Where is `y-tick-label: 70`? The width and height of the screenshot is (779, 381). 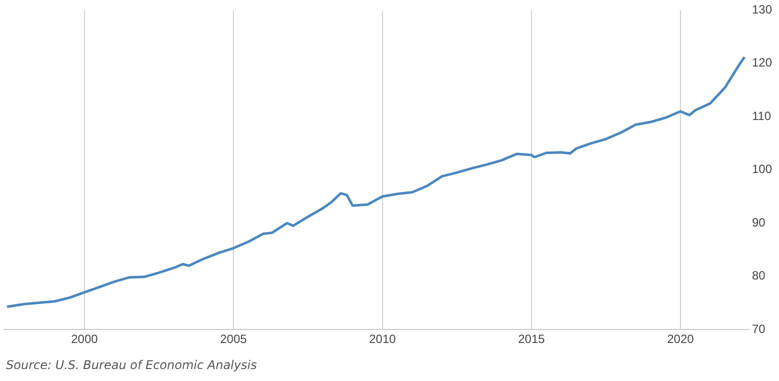 y-tick-label: 70 is located at coordinates (759, 329).